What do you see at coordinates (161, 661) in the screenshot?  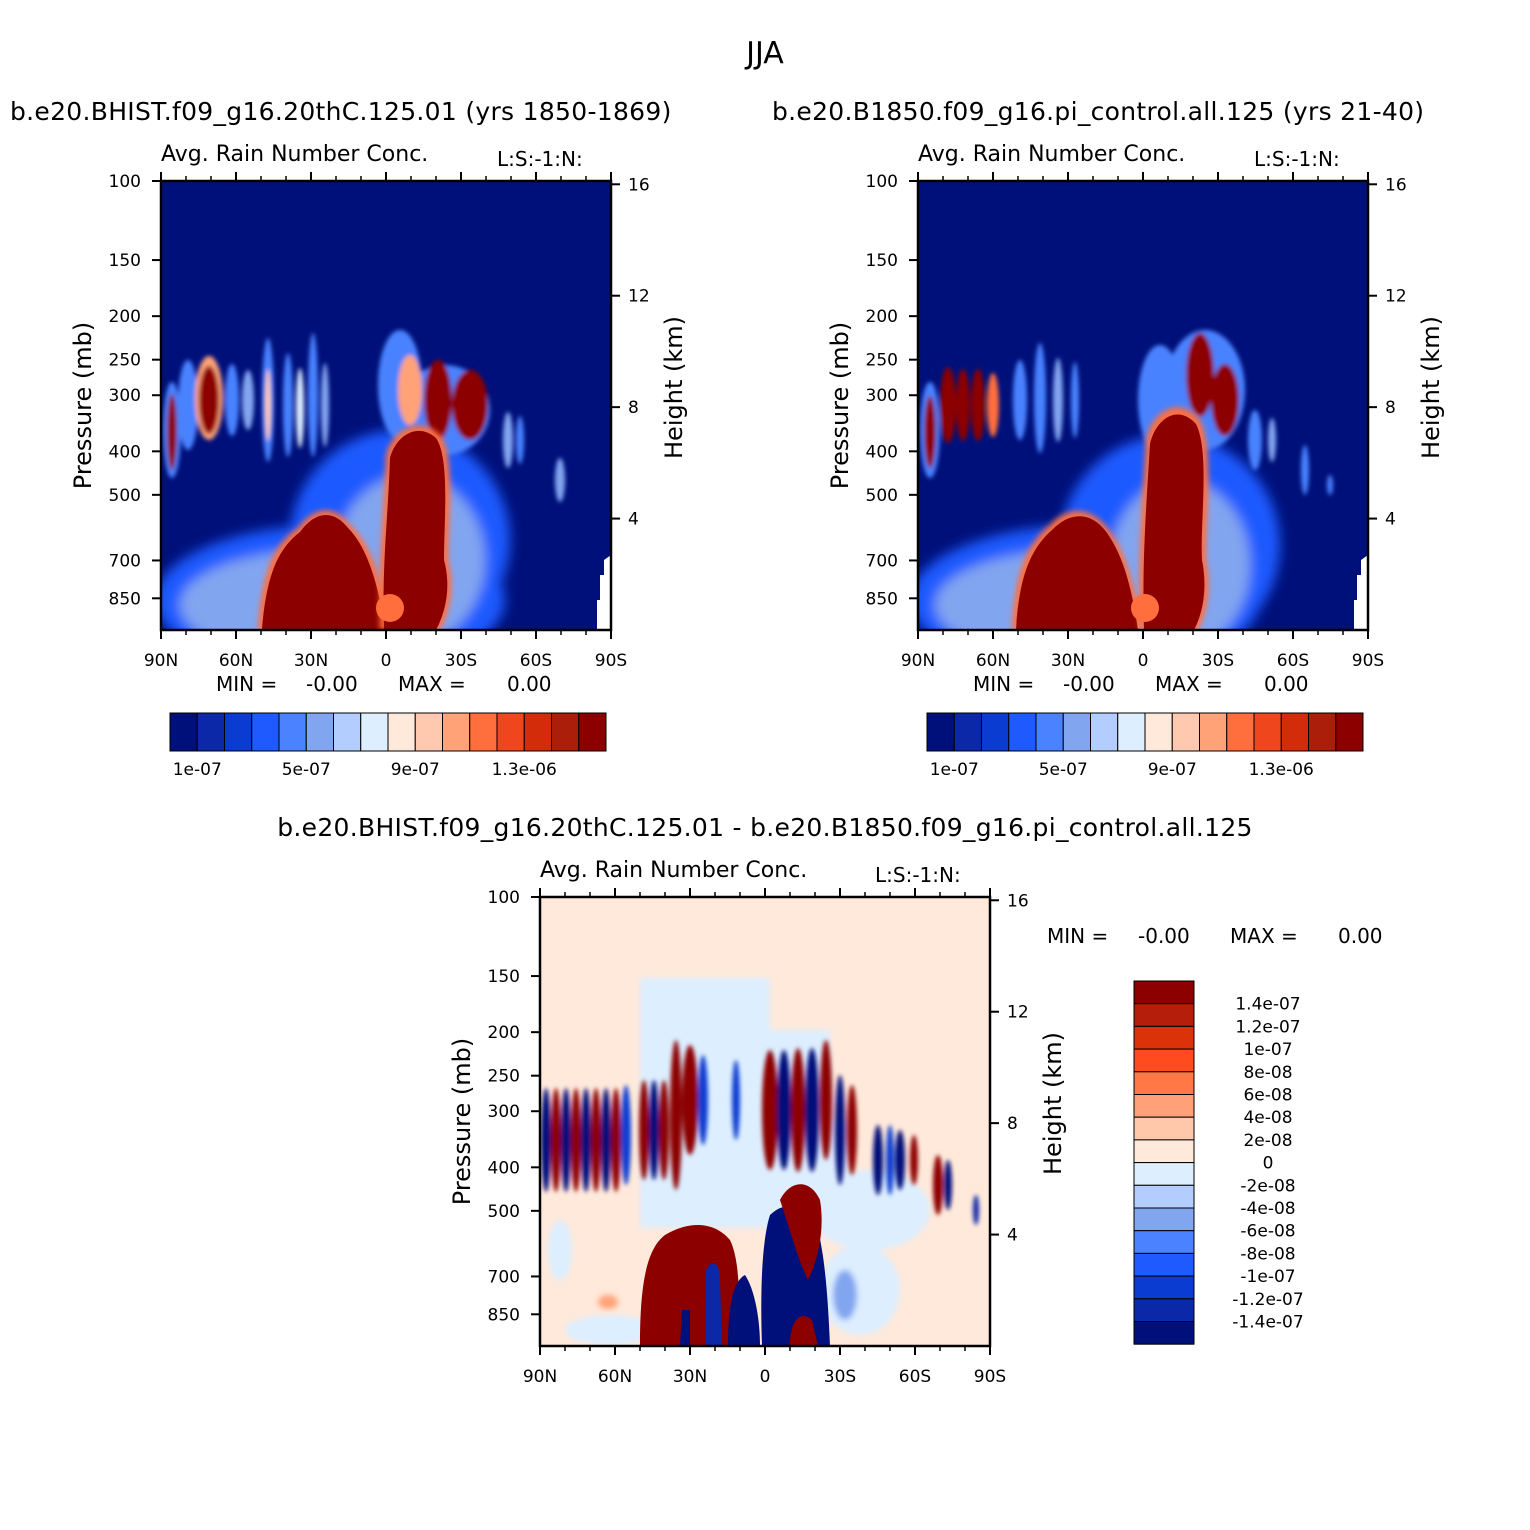 I see `case-xtick-label: 90N` at bounding box center [161, 661].